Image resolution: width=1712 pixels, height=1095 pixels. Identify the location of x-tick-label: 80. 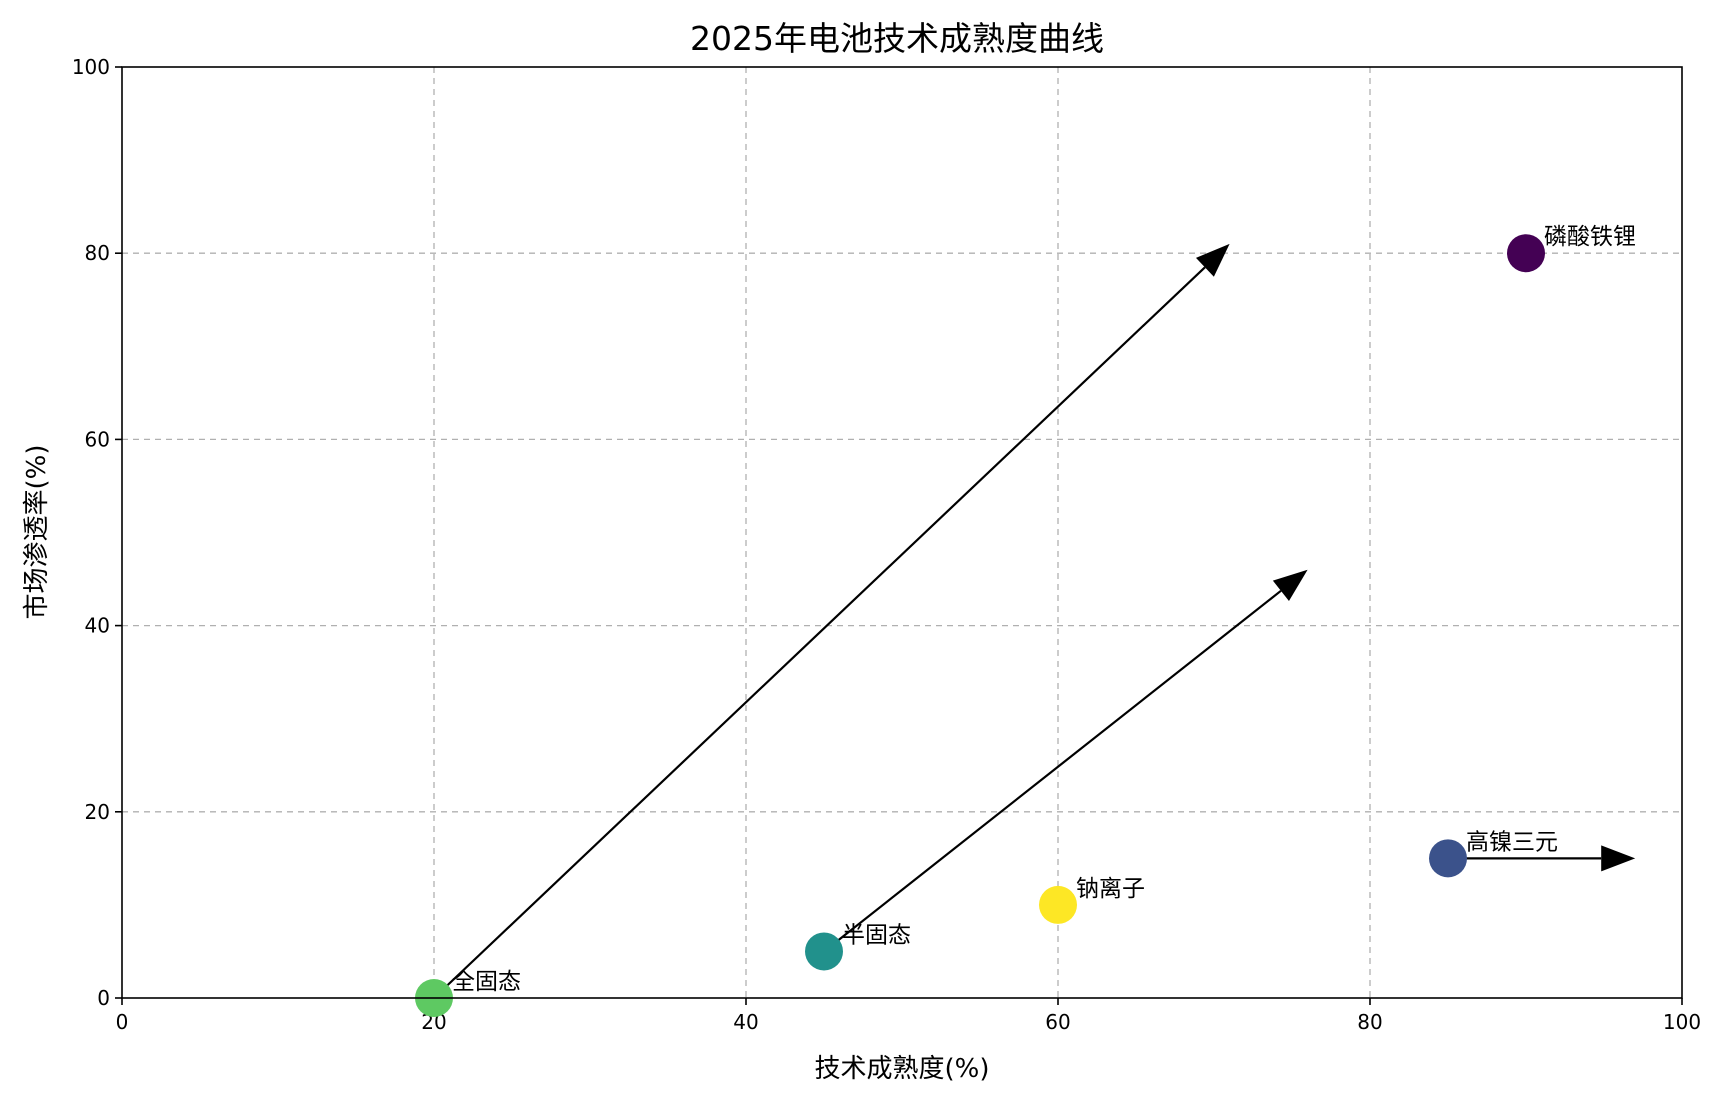
(1369, 1022).